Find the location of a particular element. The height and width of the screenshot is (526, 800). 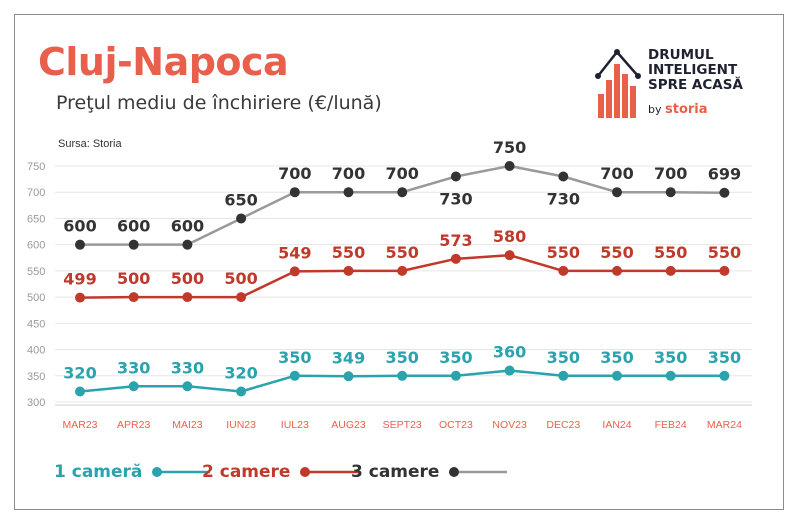

x-tick-label: MAR23 is located at coordinates (79, 425).